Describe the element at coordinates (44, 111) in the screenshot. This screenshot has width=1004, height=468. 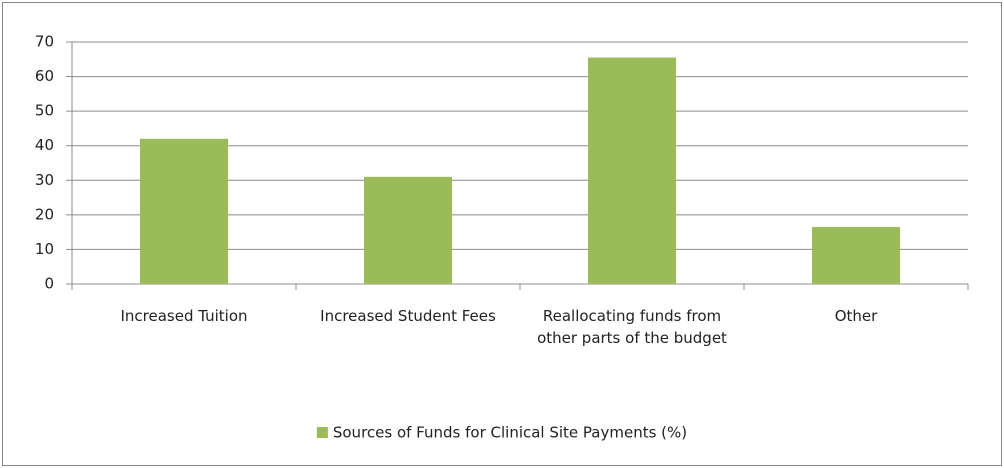
I see `y-tick-label: 50` at that location.